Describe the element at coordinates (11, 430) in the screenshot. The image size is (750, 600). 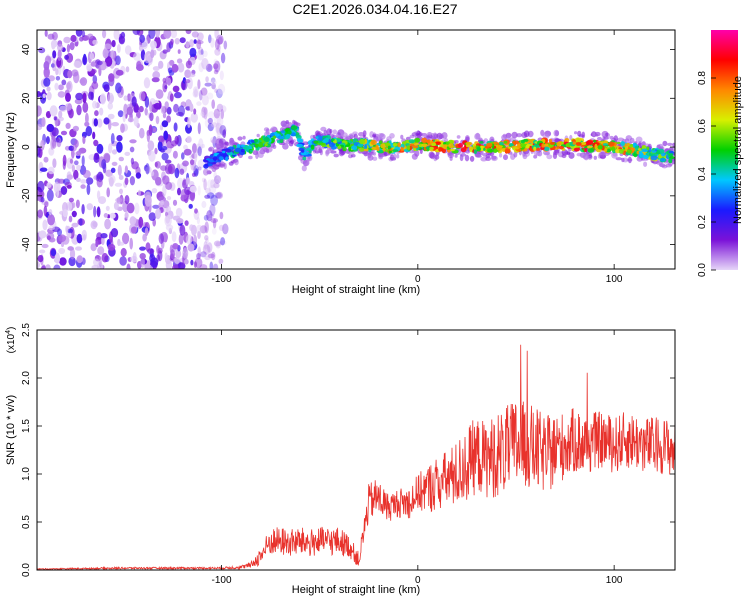
I see `snr-y-axis-label: SNR (10 * v/v)` at that location.